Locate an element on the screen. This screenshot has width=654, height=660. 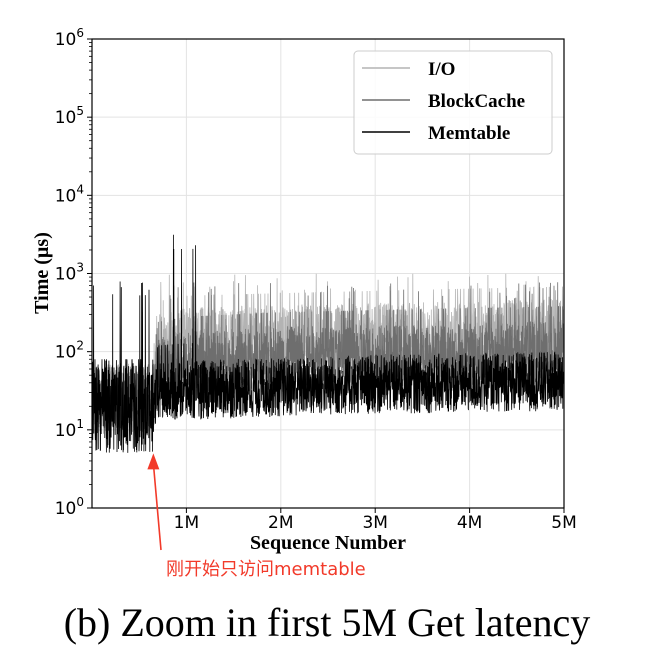
y-tick-label: 10⁵ is located at coordinates (69, 116).